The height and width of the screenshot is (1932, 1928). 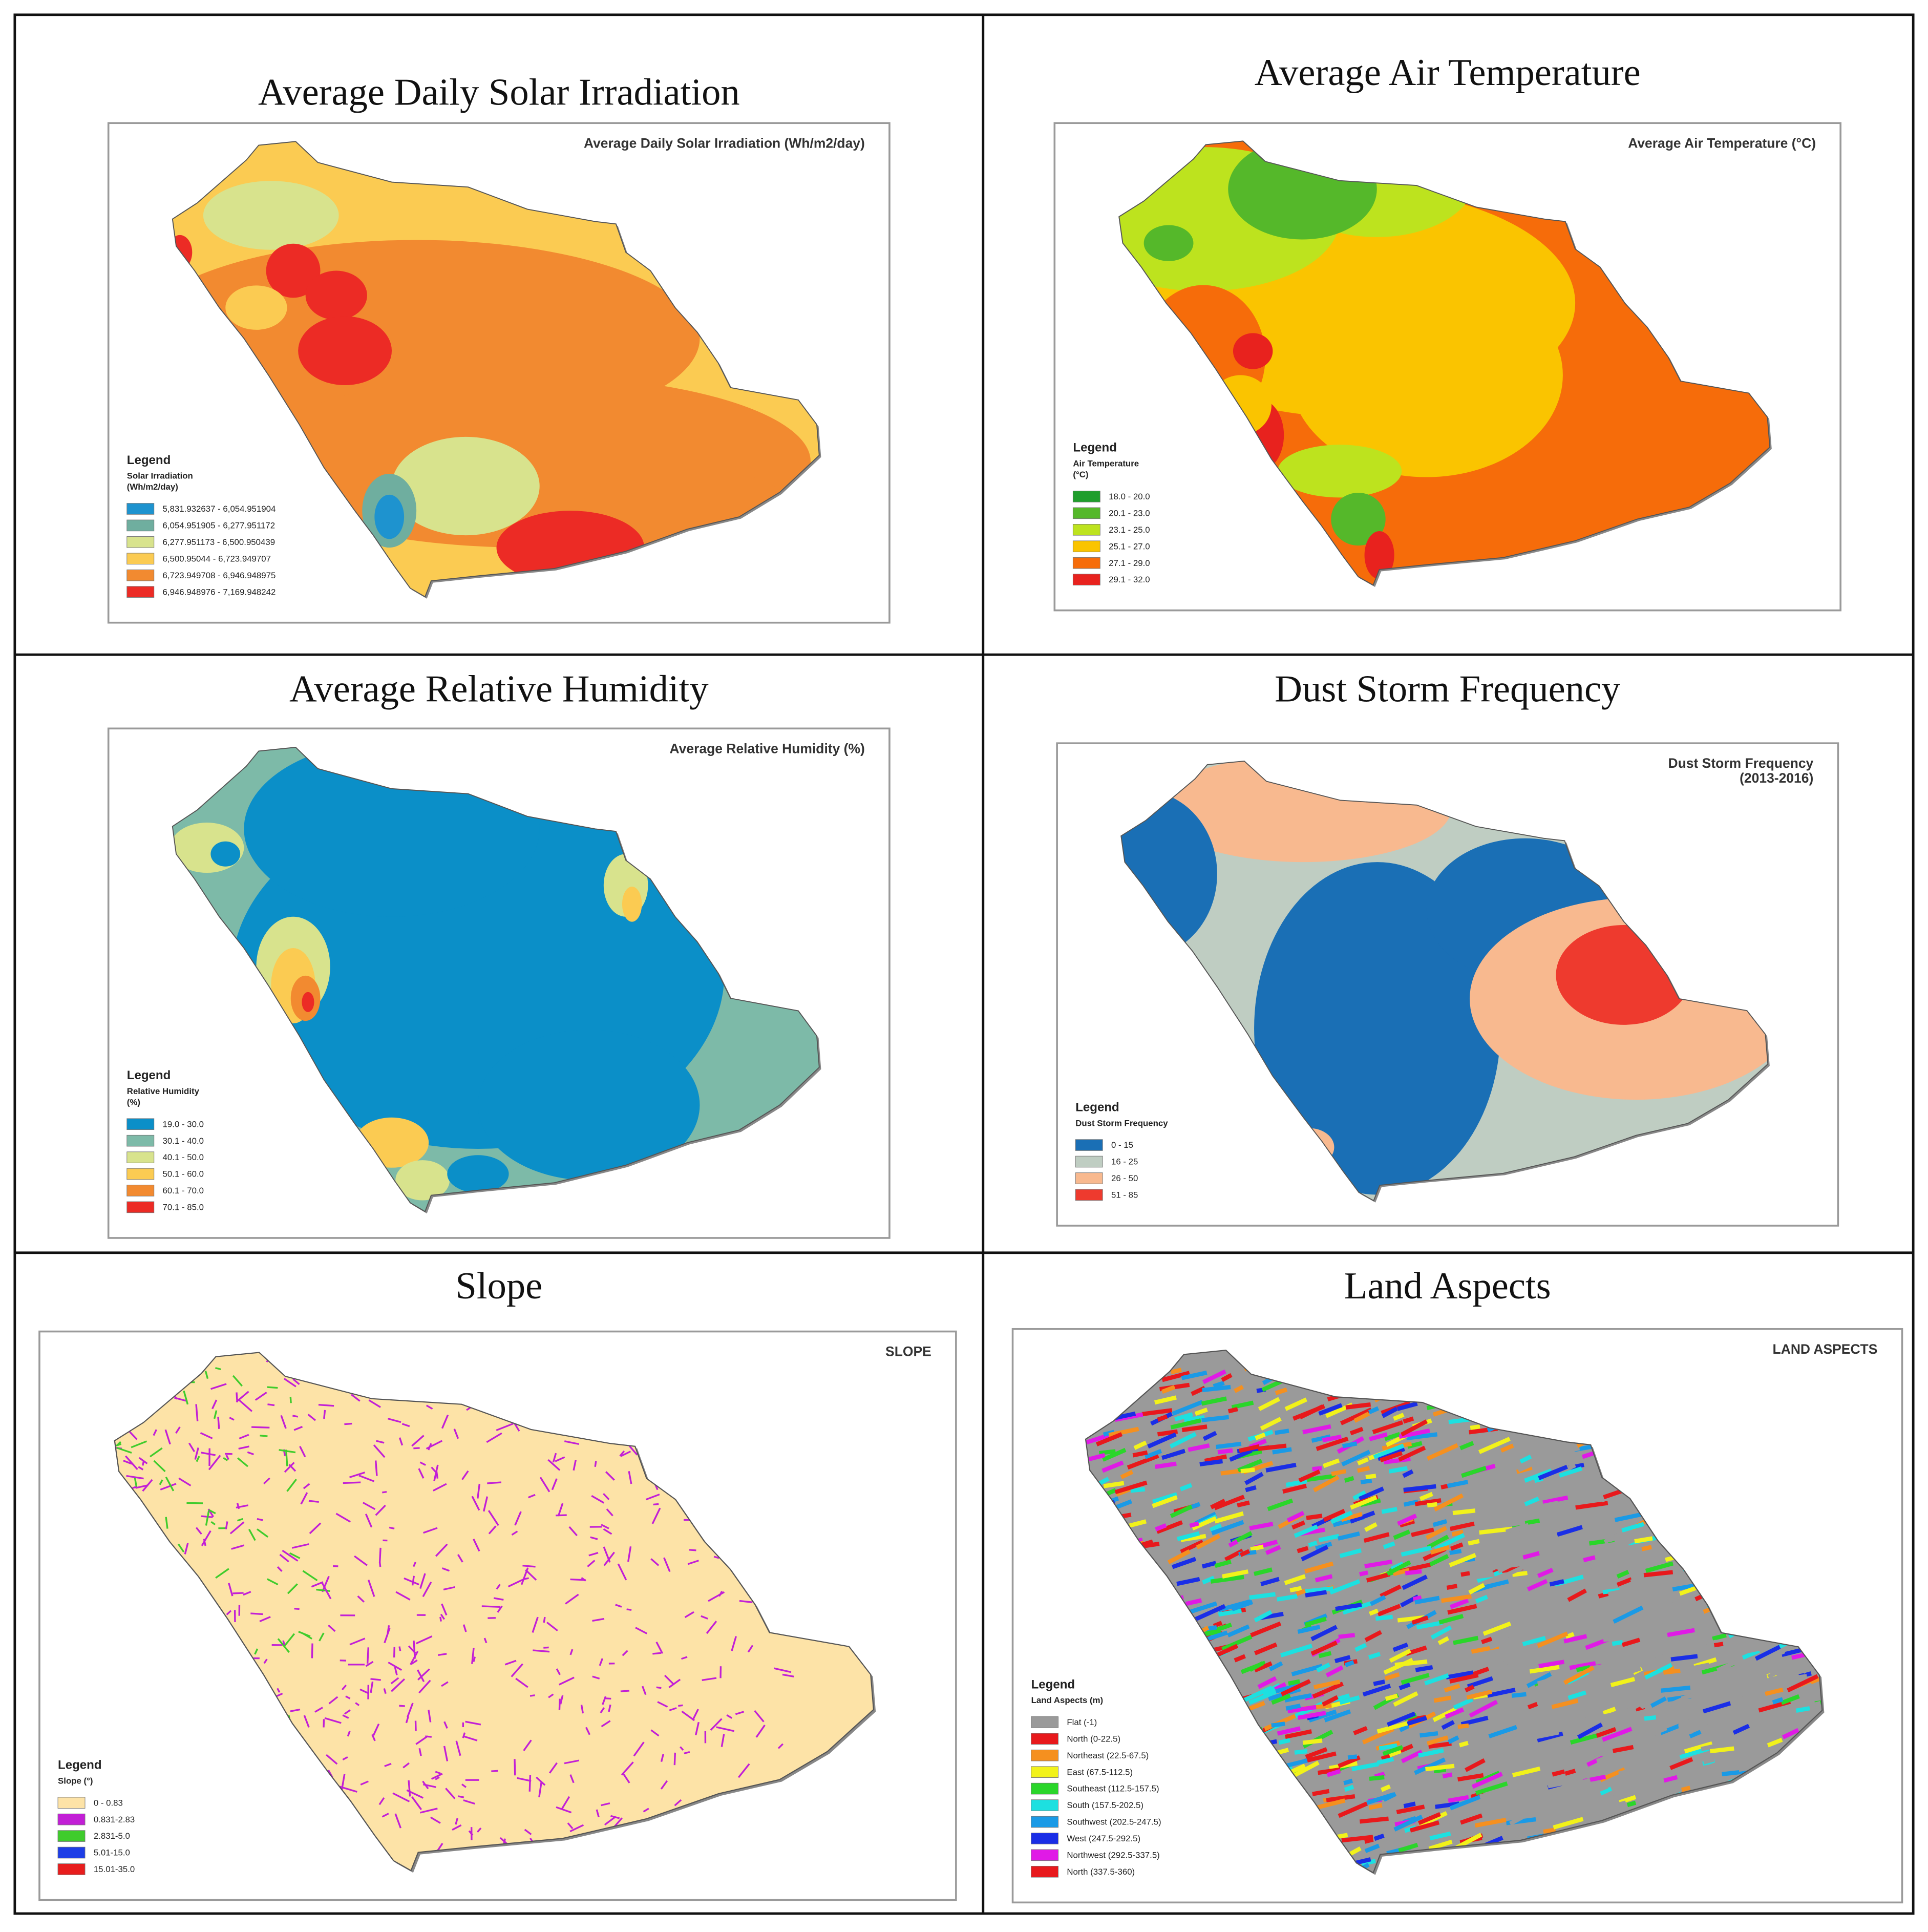 What do you see at coordinates (494, 1611) in the screenshot?
I see `country` at bounding box center [494, 1611].